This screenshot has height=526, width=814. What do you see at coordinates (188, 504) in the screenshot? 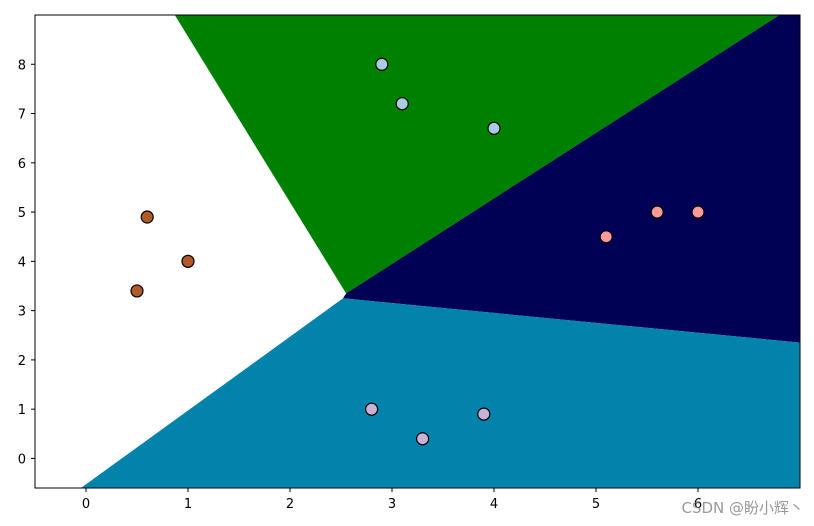
I see `x-tick-label: 1` at bounding box center [188, 504].